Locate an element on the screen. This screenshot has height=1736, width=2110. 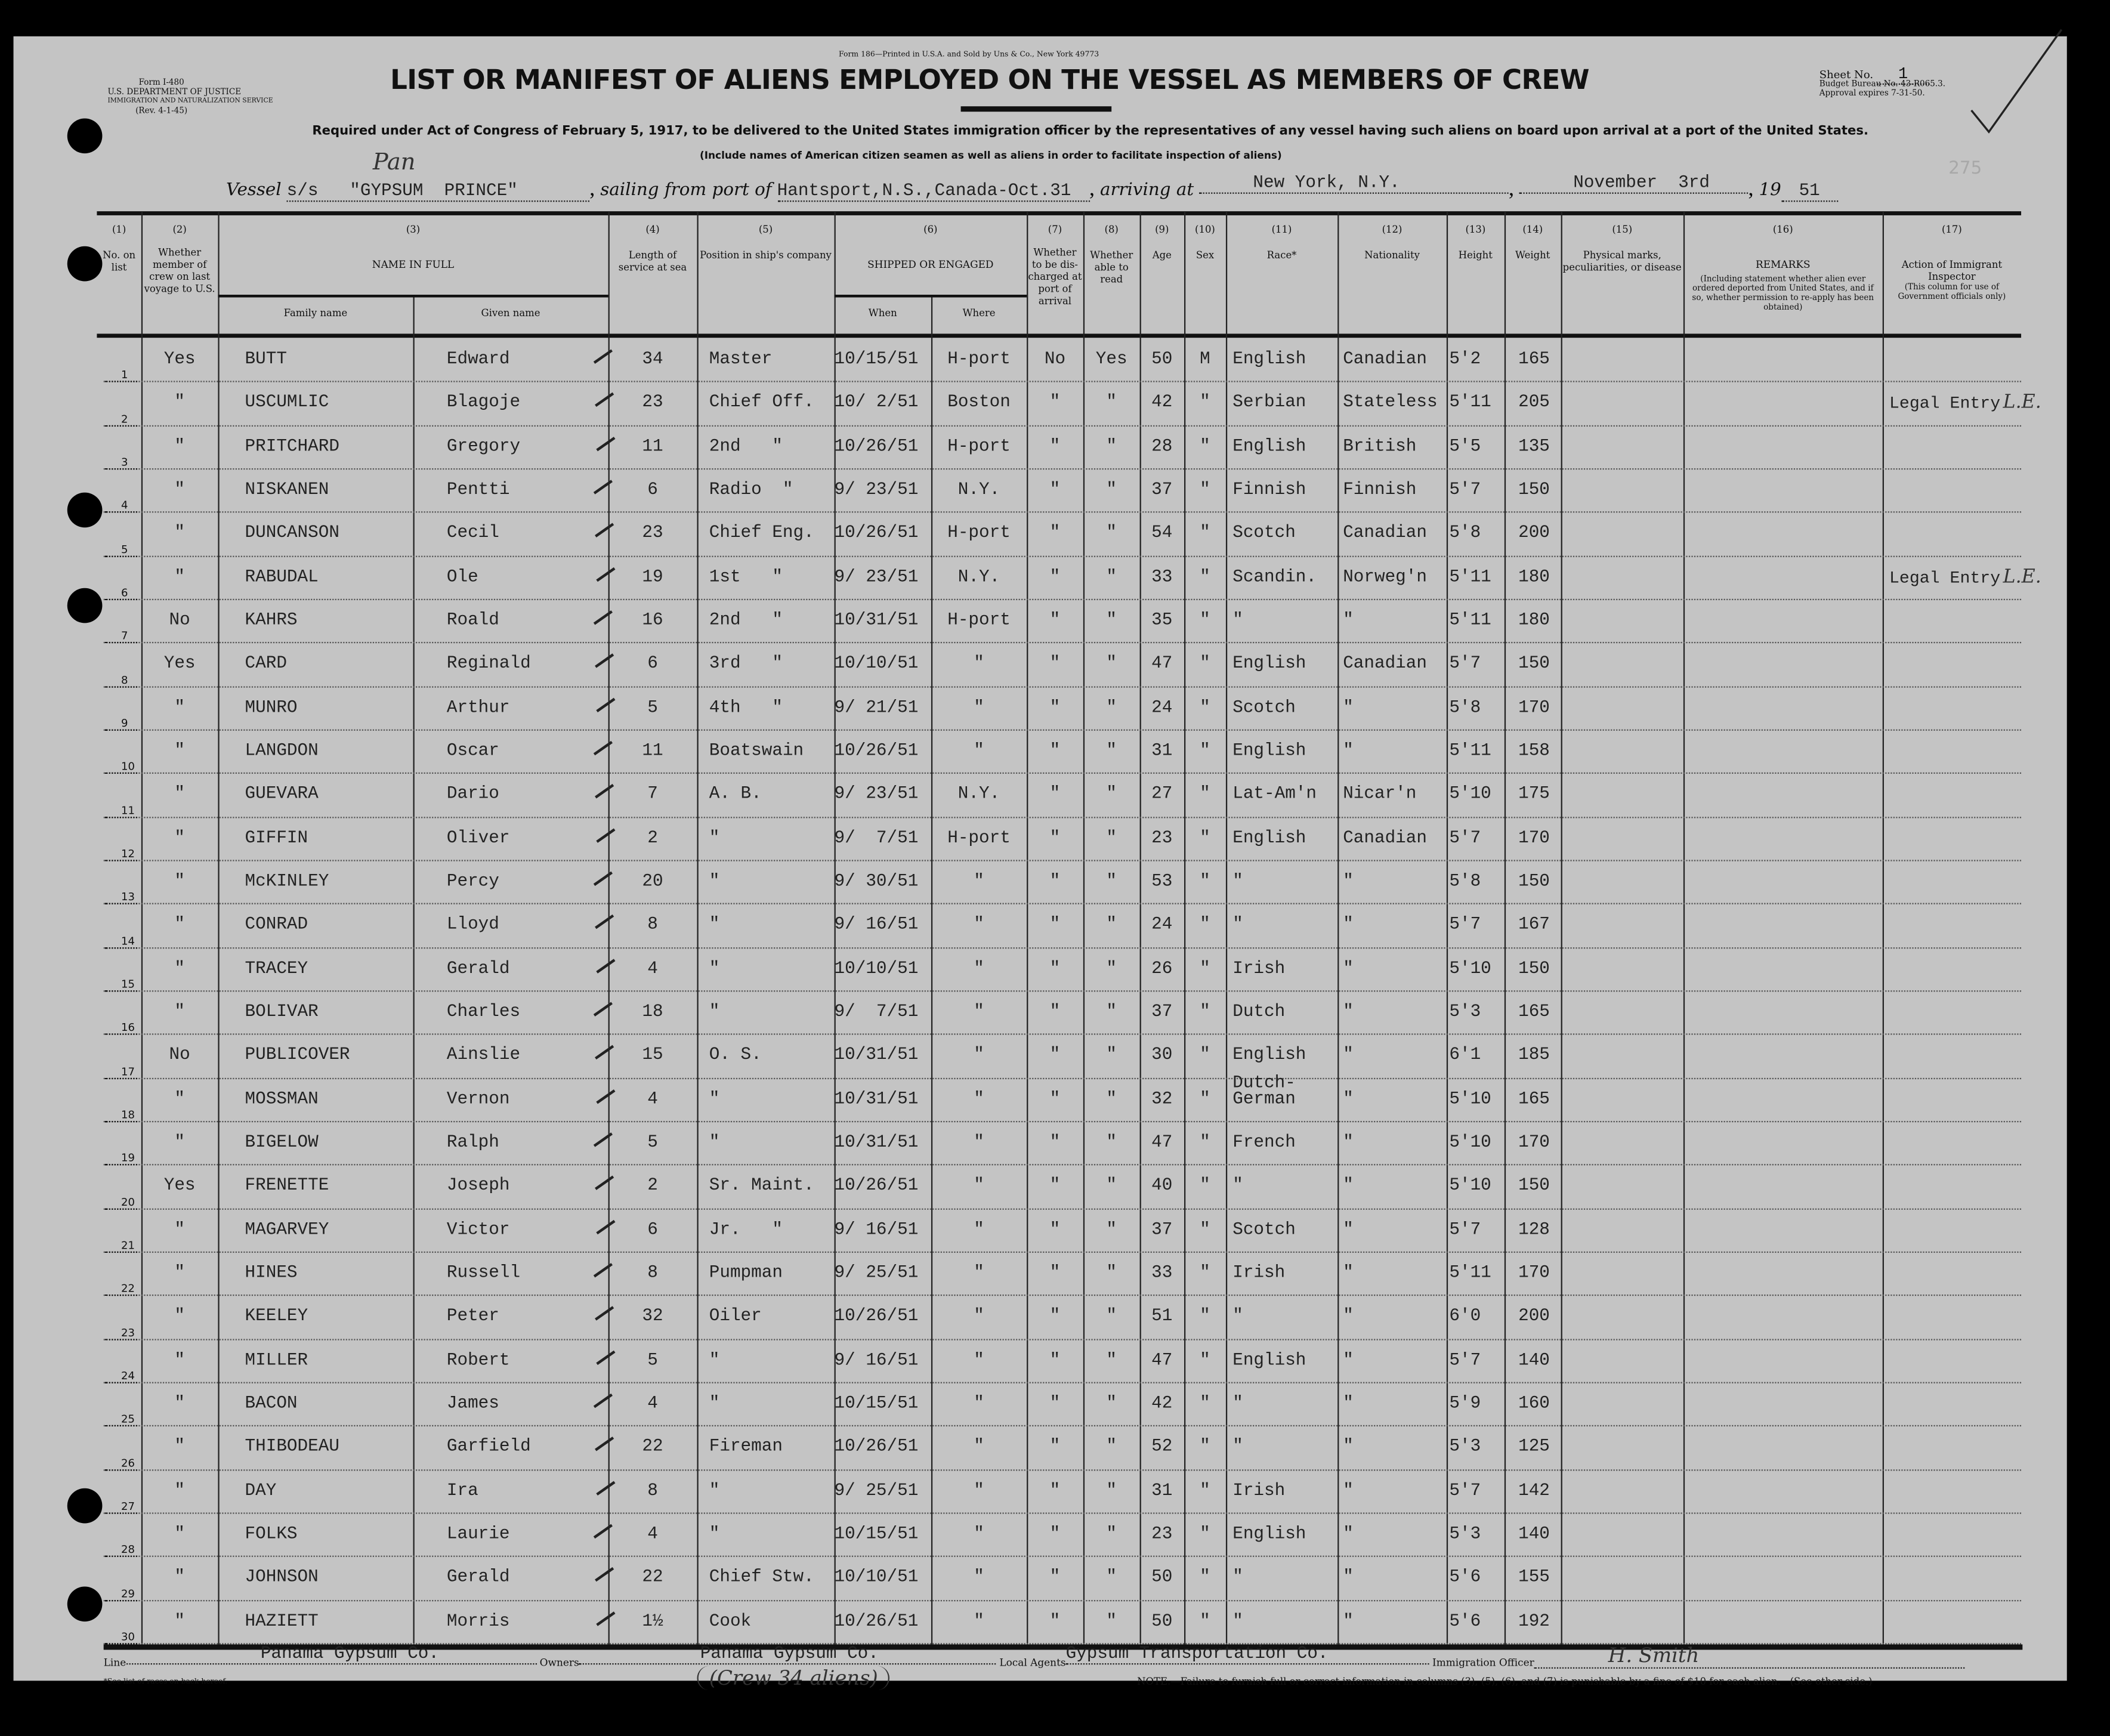
column-number: (11) is located at coordinates (1281, 229).